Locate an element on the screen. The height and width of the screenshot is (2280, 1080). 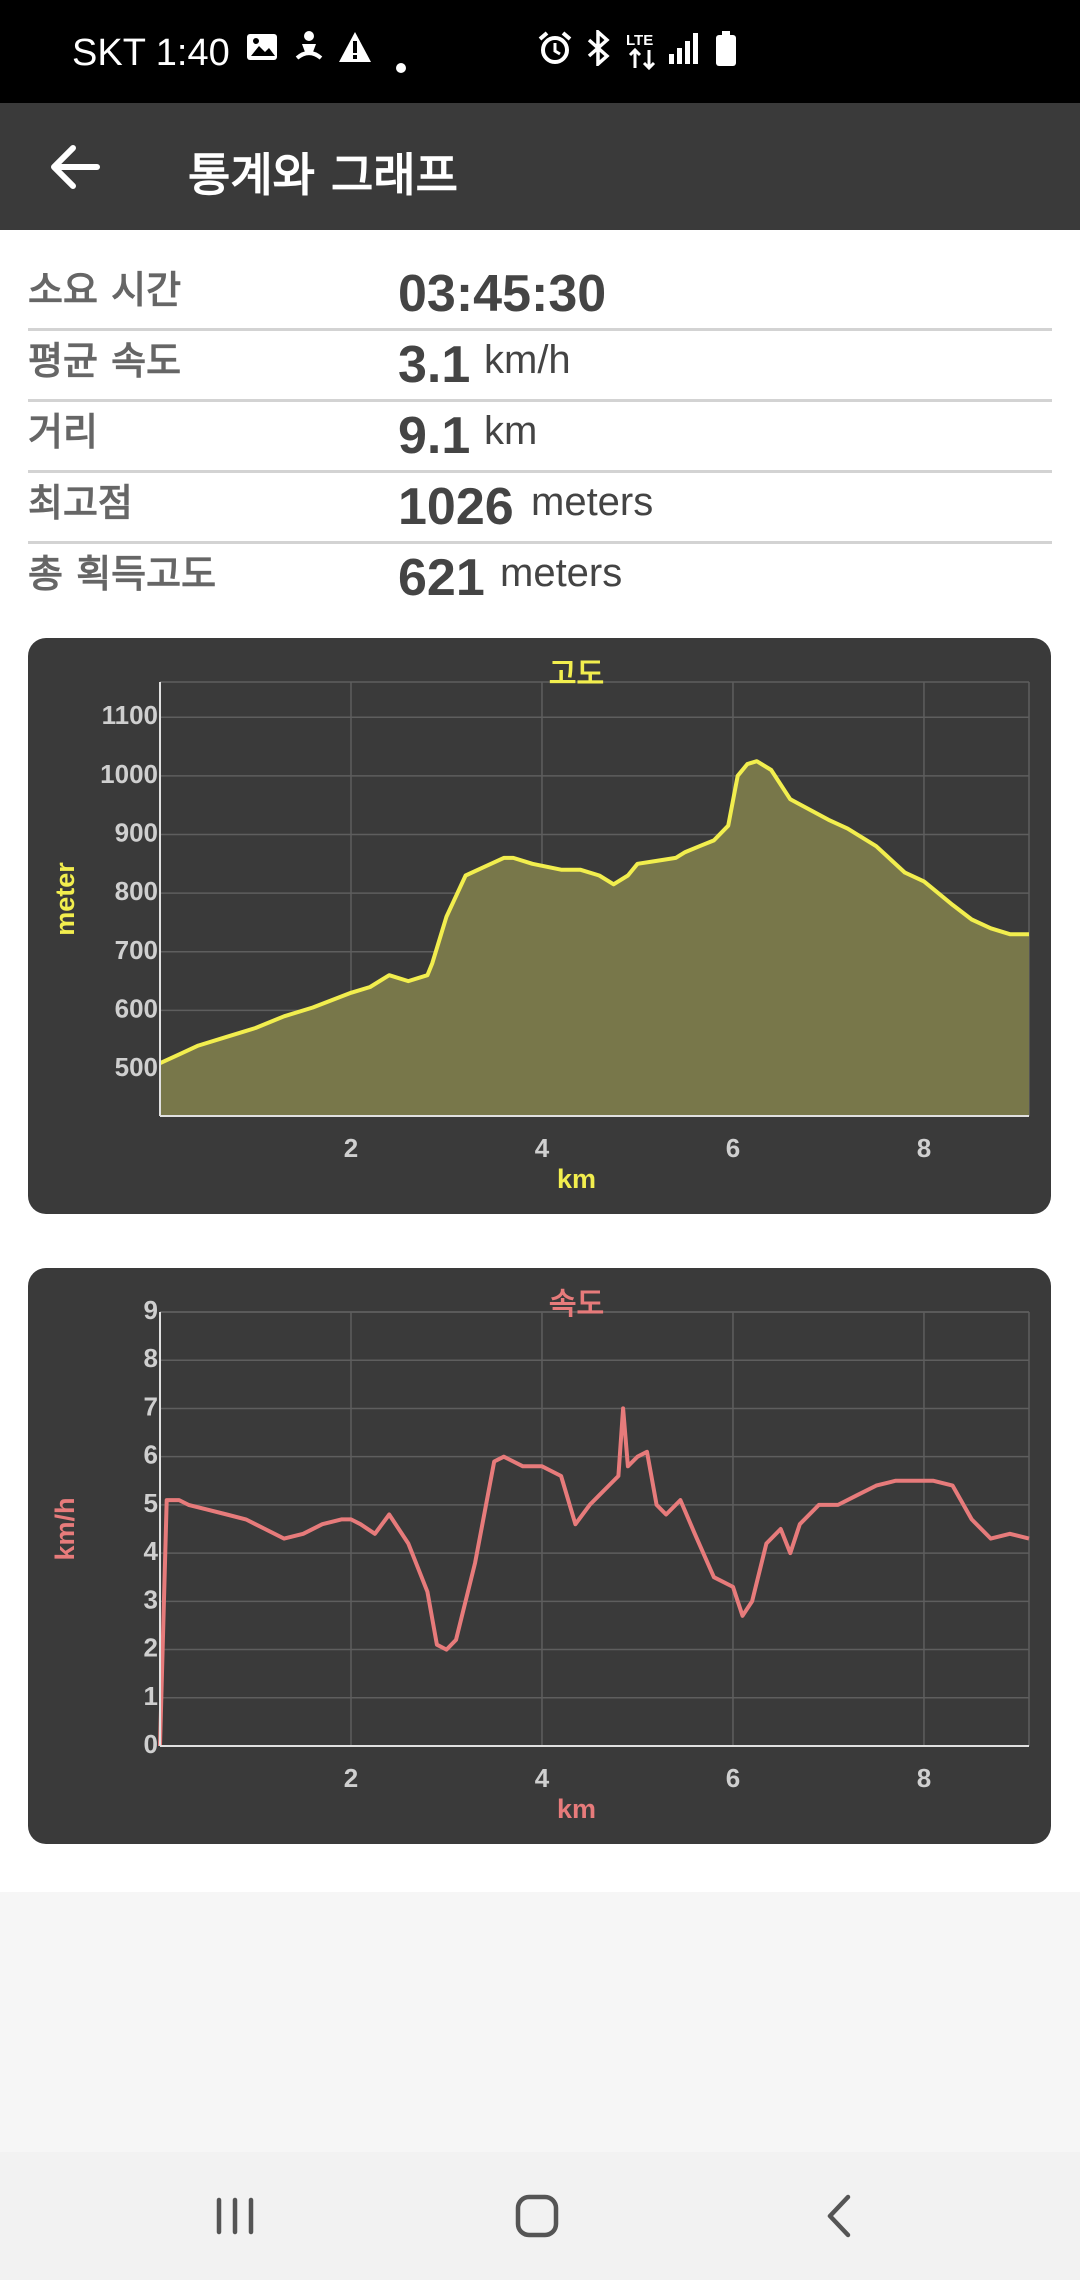
stat-label: 총 획득고도 is located at coordinates (122, 574).